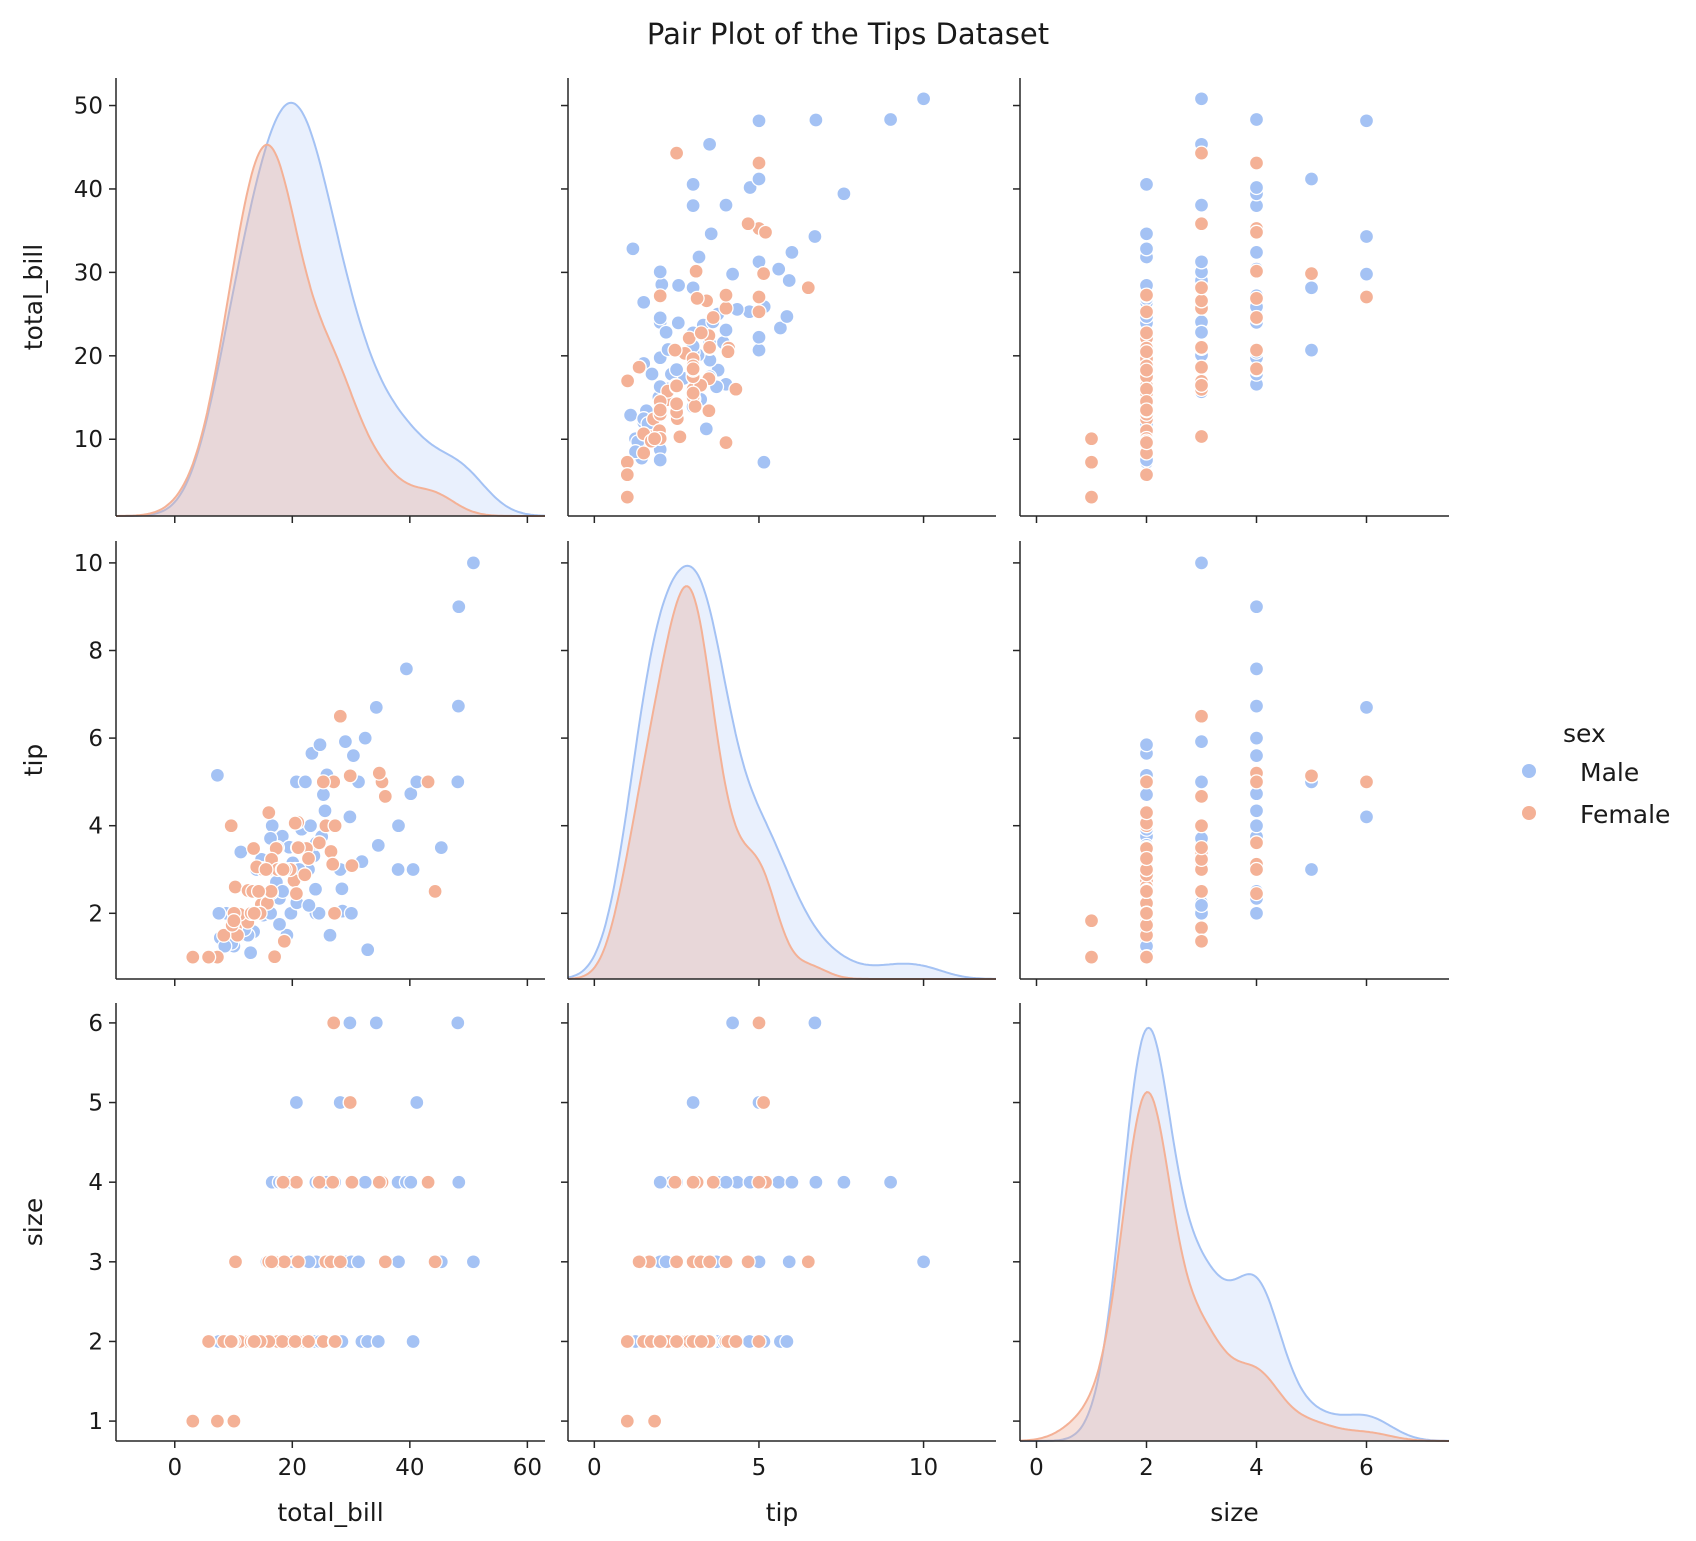 The image size is (1696, 1541). Describe the element at coordinates (923, 1468) in the screenshot. I see `x-tick-label: 10` at that location.